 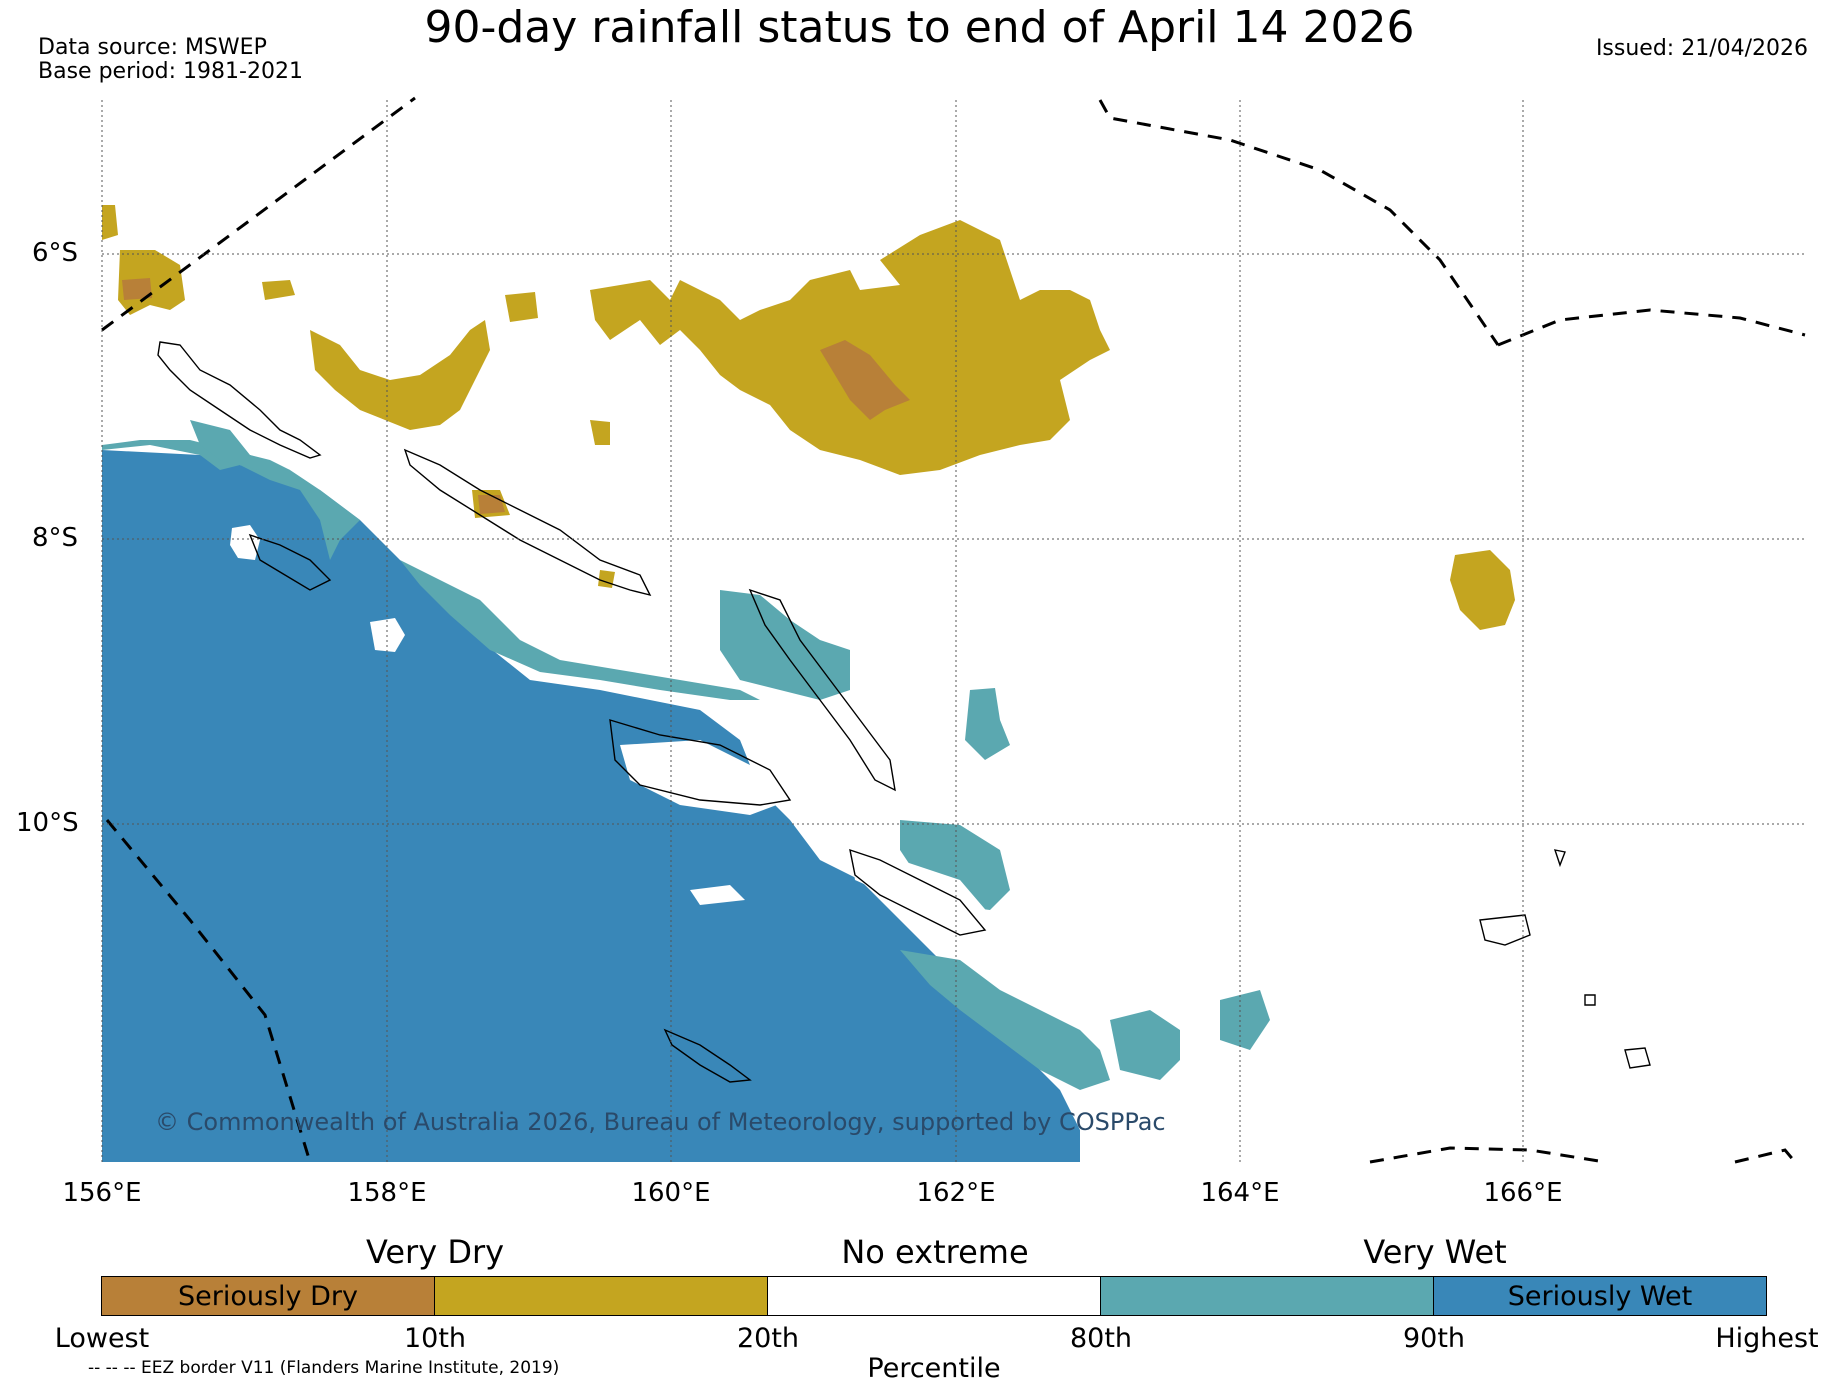 What do you see at coordinates (137, 289) in the screenshot?
I see `seriously-dry-region-nw` at bounding box center [137, 289].